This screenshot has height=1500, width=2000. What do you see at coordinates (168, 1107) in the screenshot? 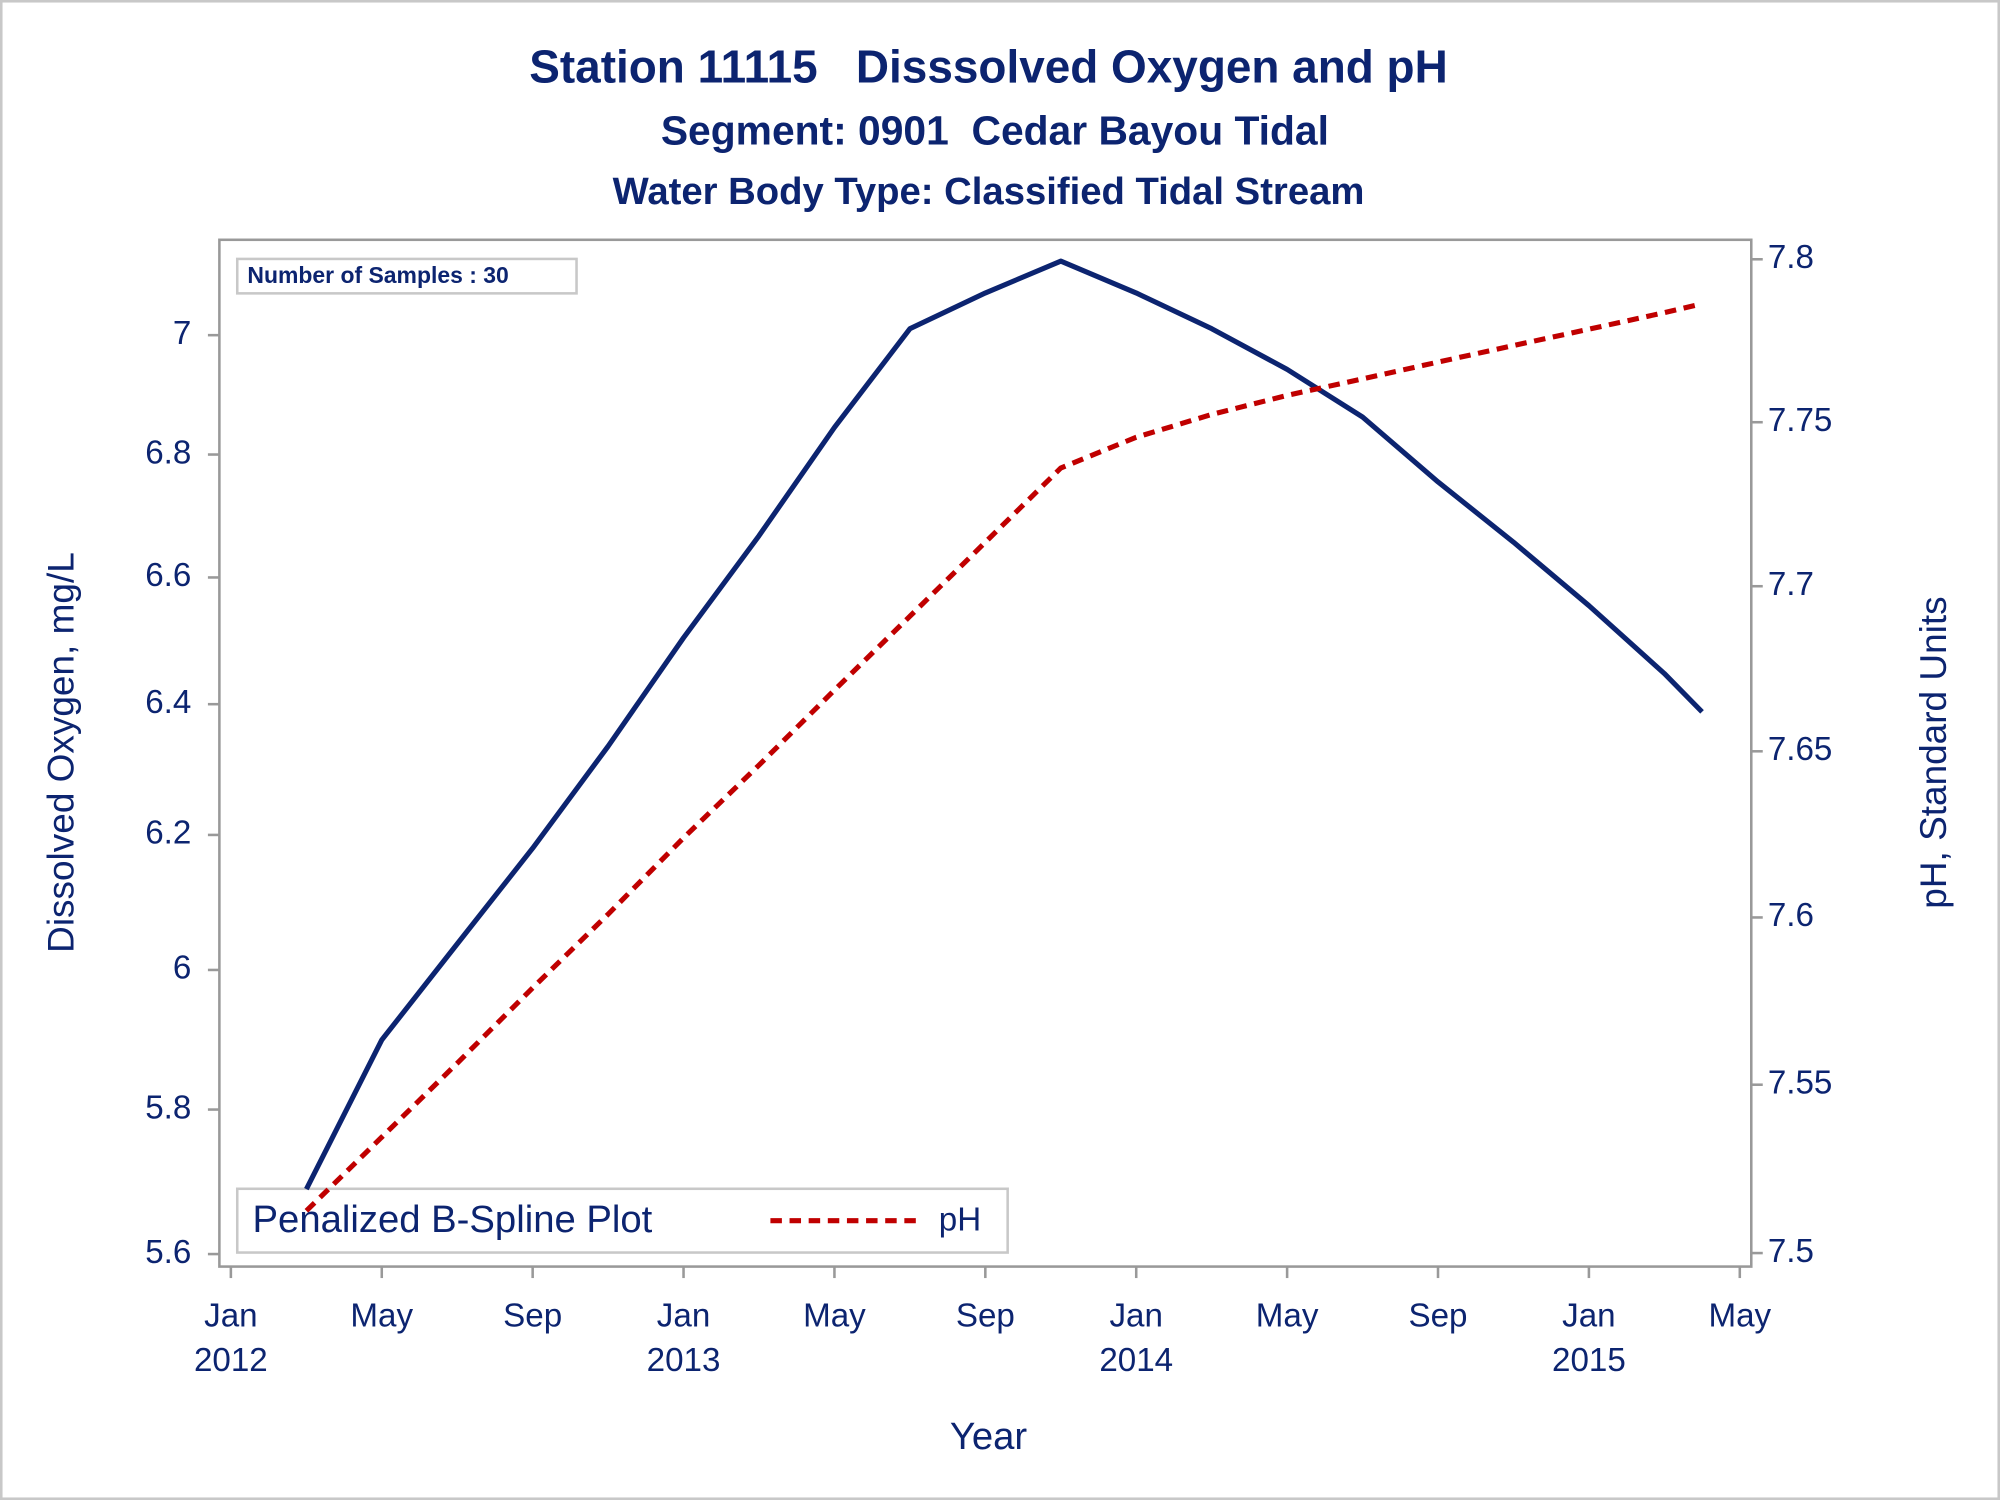
I see `y-tick-label: 5.8` at bounding box center [168, 1107].